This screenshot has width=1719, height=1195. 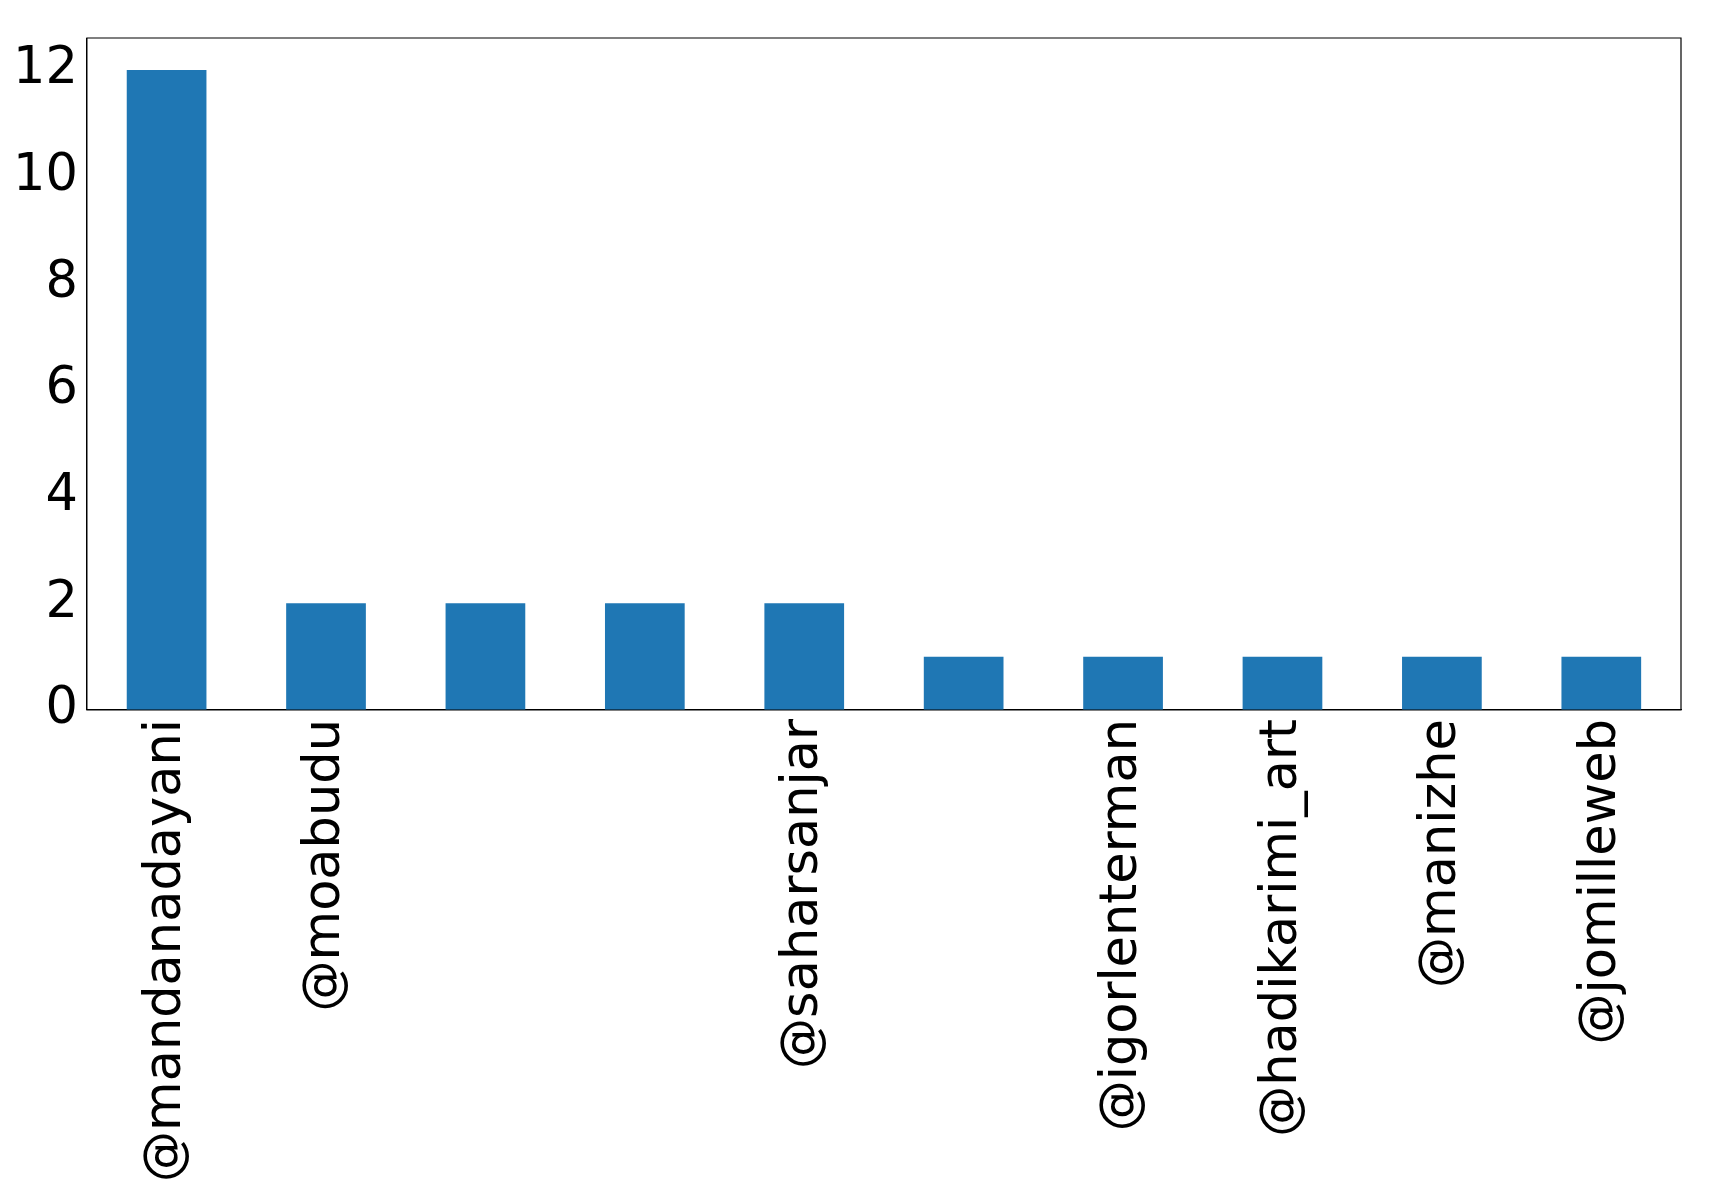 I want to click on y-tick-label: 0, so click(x=61, y=706).